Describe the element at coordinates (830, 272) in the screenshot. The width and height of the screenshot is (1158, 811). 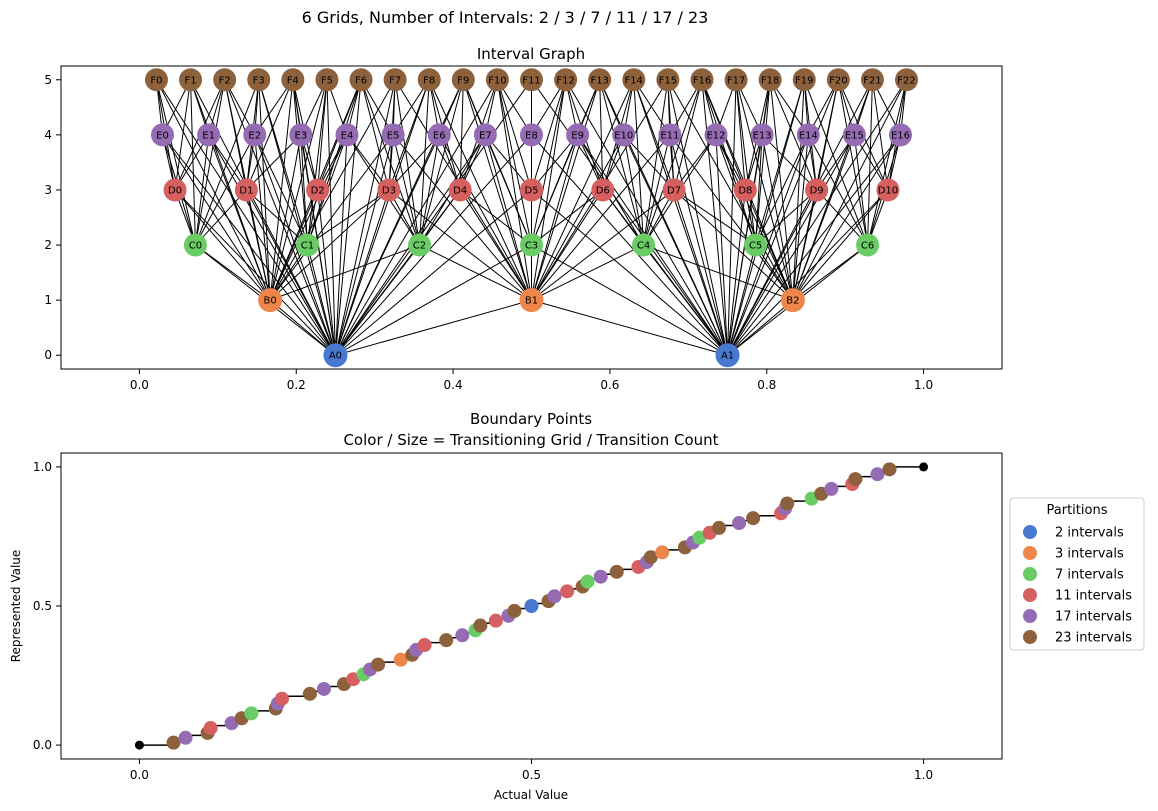
I see `edge-B2-C6` at that location.